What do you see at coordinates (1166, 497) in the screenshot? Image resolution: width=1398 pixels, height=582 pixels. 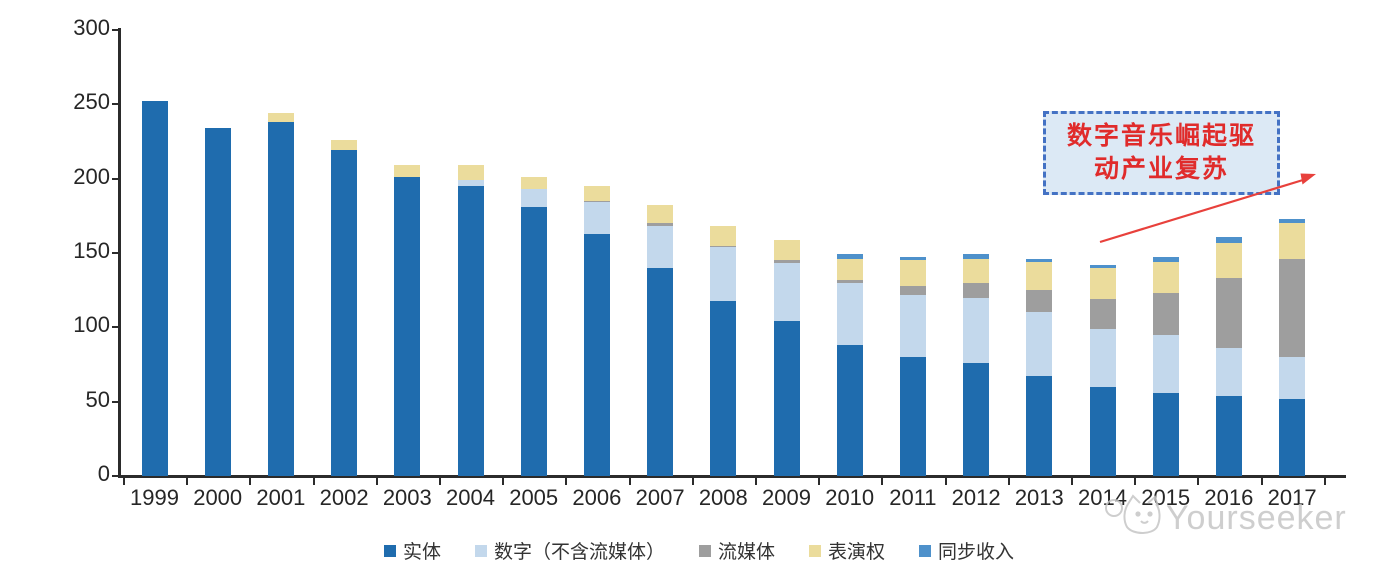 I see `x-tick-label: 2015` at bounding box center [1166, 497].